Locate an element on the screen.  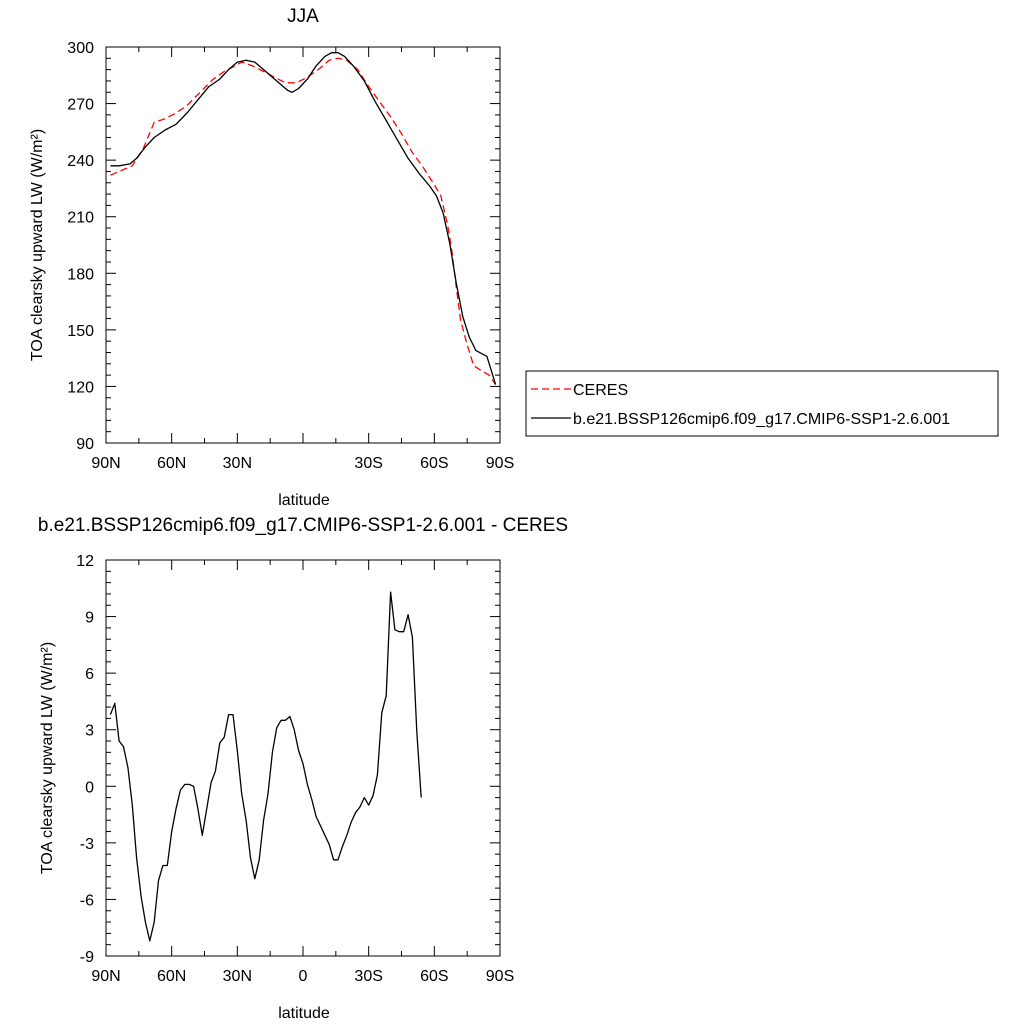
bottom-y-tick-label: -3 is located at coordinates (87, 844).